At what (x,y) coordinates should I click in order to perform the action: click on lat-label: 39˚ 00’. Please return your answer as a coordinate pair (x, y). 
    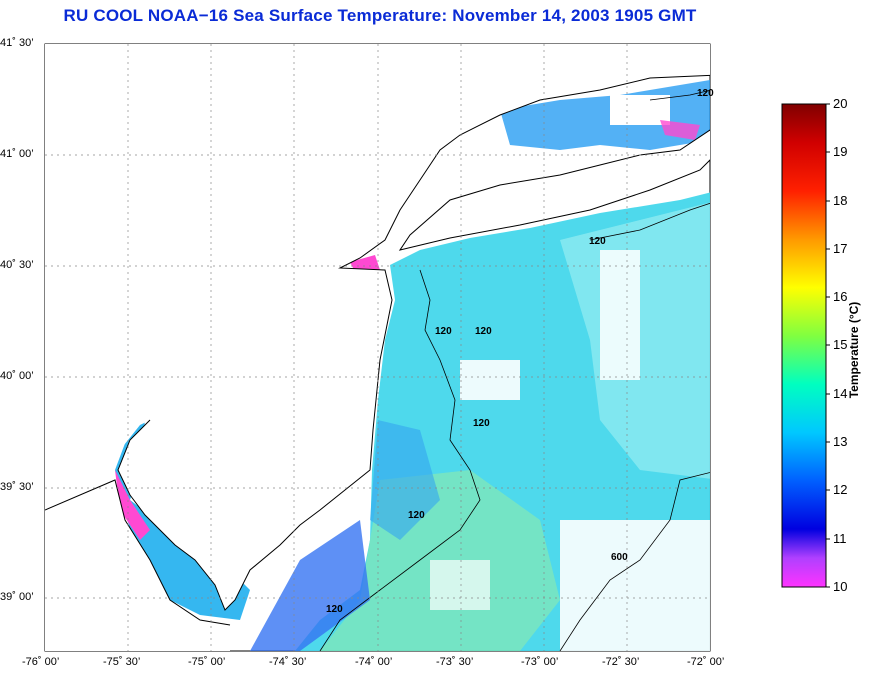
    Looking at the image, I should click on (17, 597).